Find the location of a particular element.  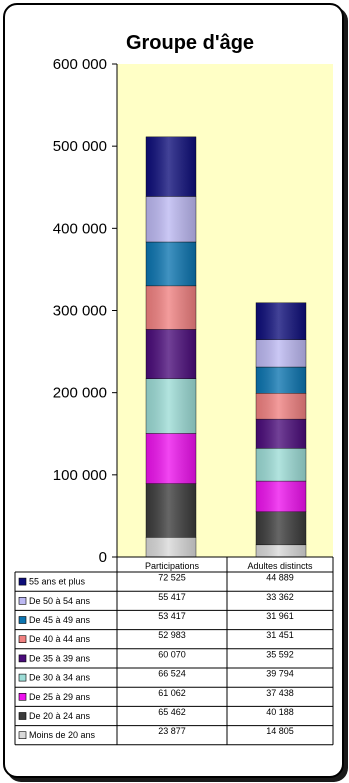

legend-label: De 45 à 49 ans is located at coordinates (60, 620).